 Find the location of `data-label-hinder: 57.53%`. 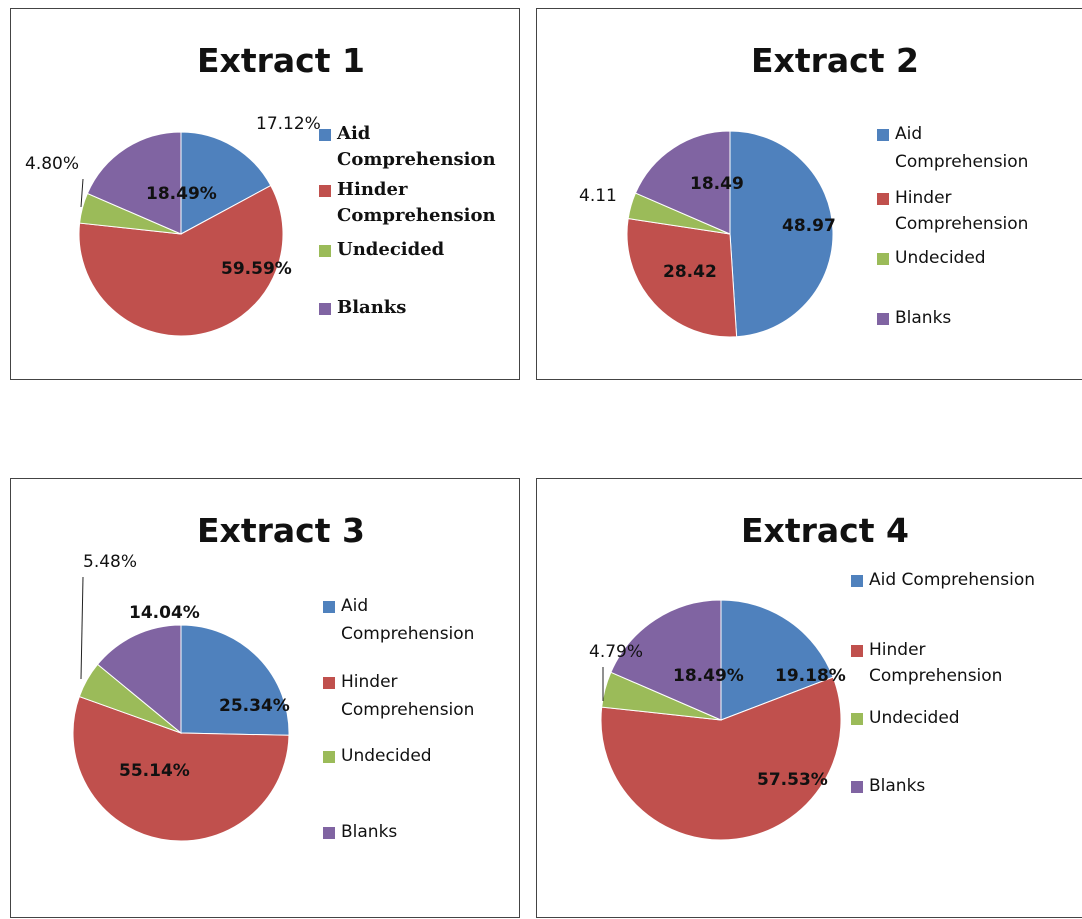

data-label-hinder: 57.53% is located at coordinates (792, 780).